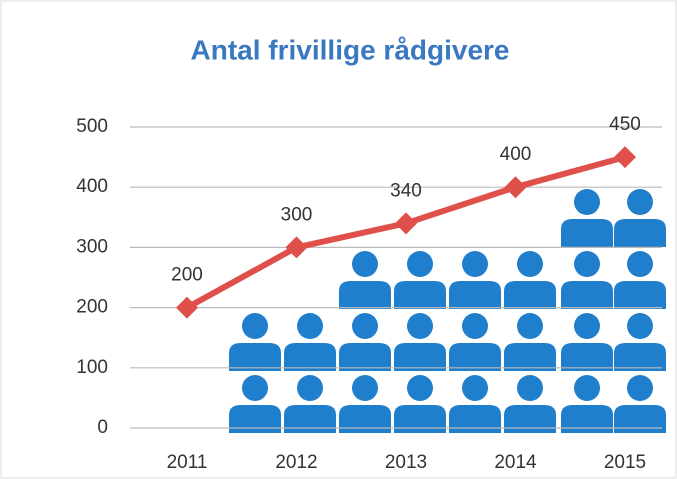  I want to click on data-label: 400, so click(516, 154).